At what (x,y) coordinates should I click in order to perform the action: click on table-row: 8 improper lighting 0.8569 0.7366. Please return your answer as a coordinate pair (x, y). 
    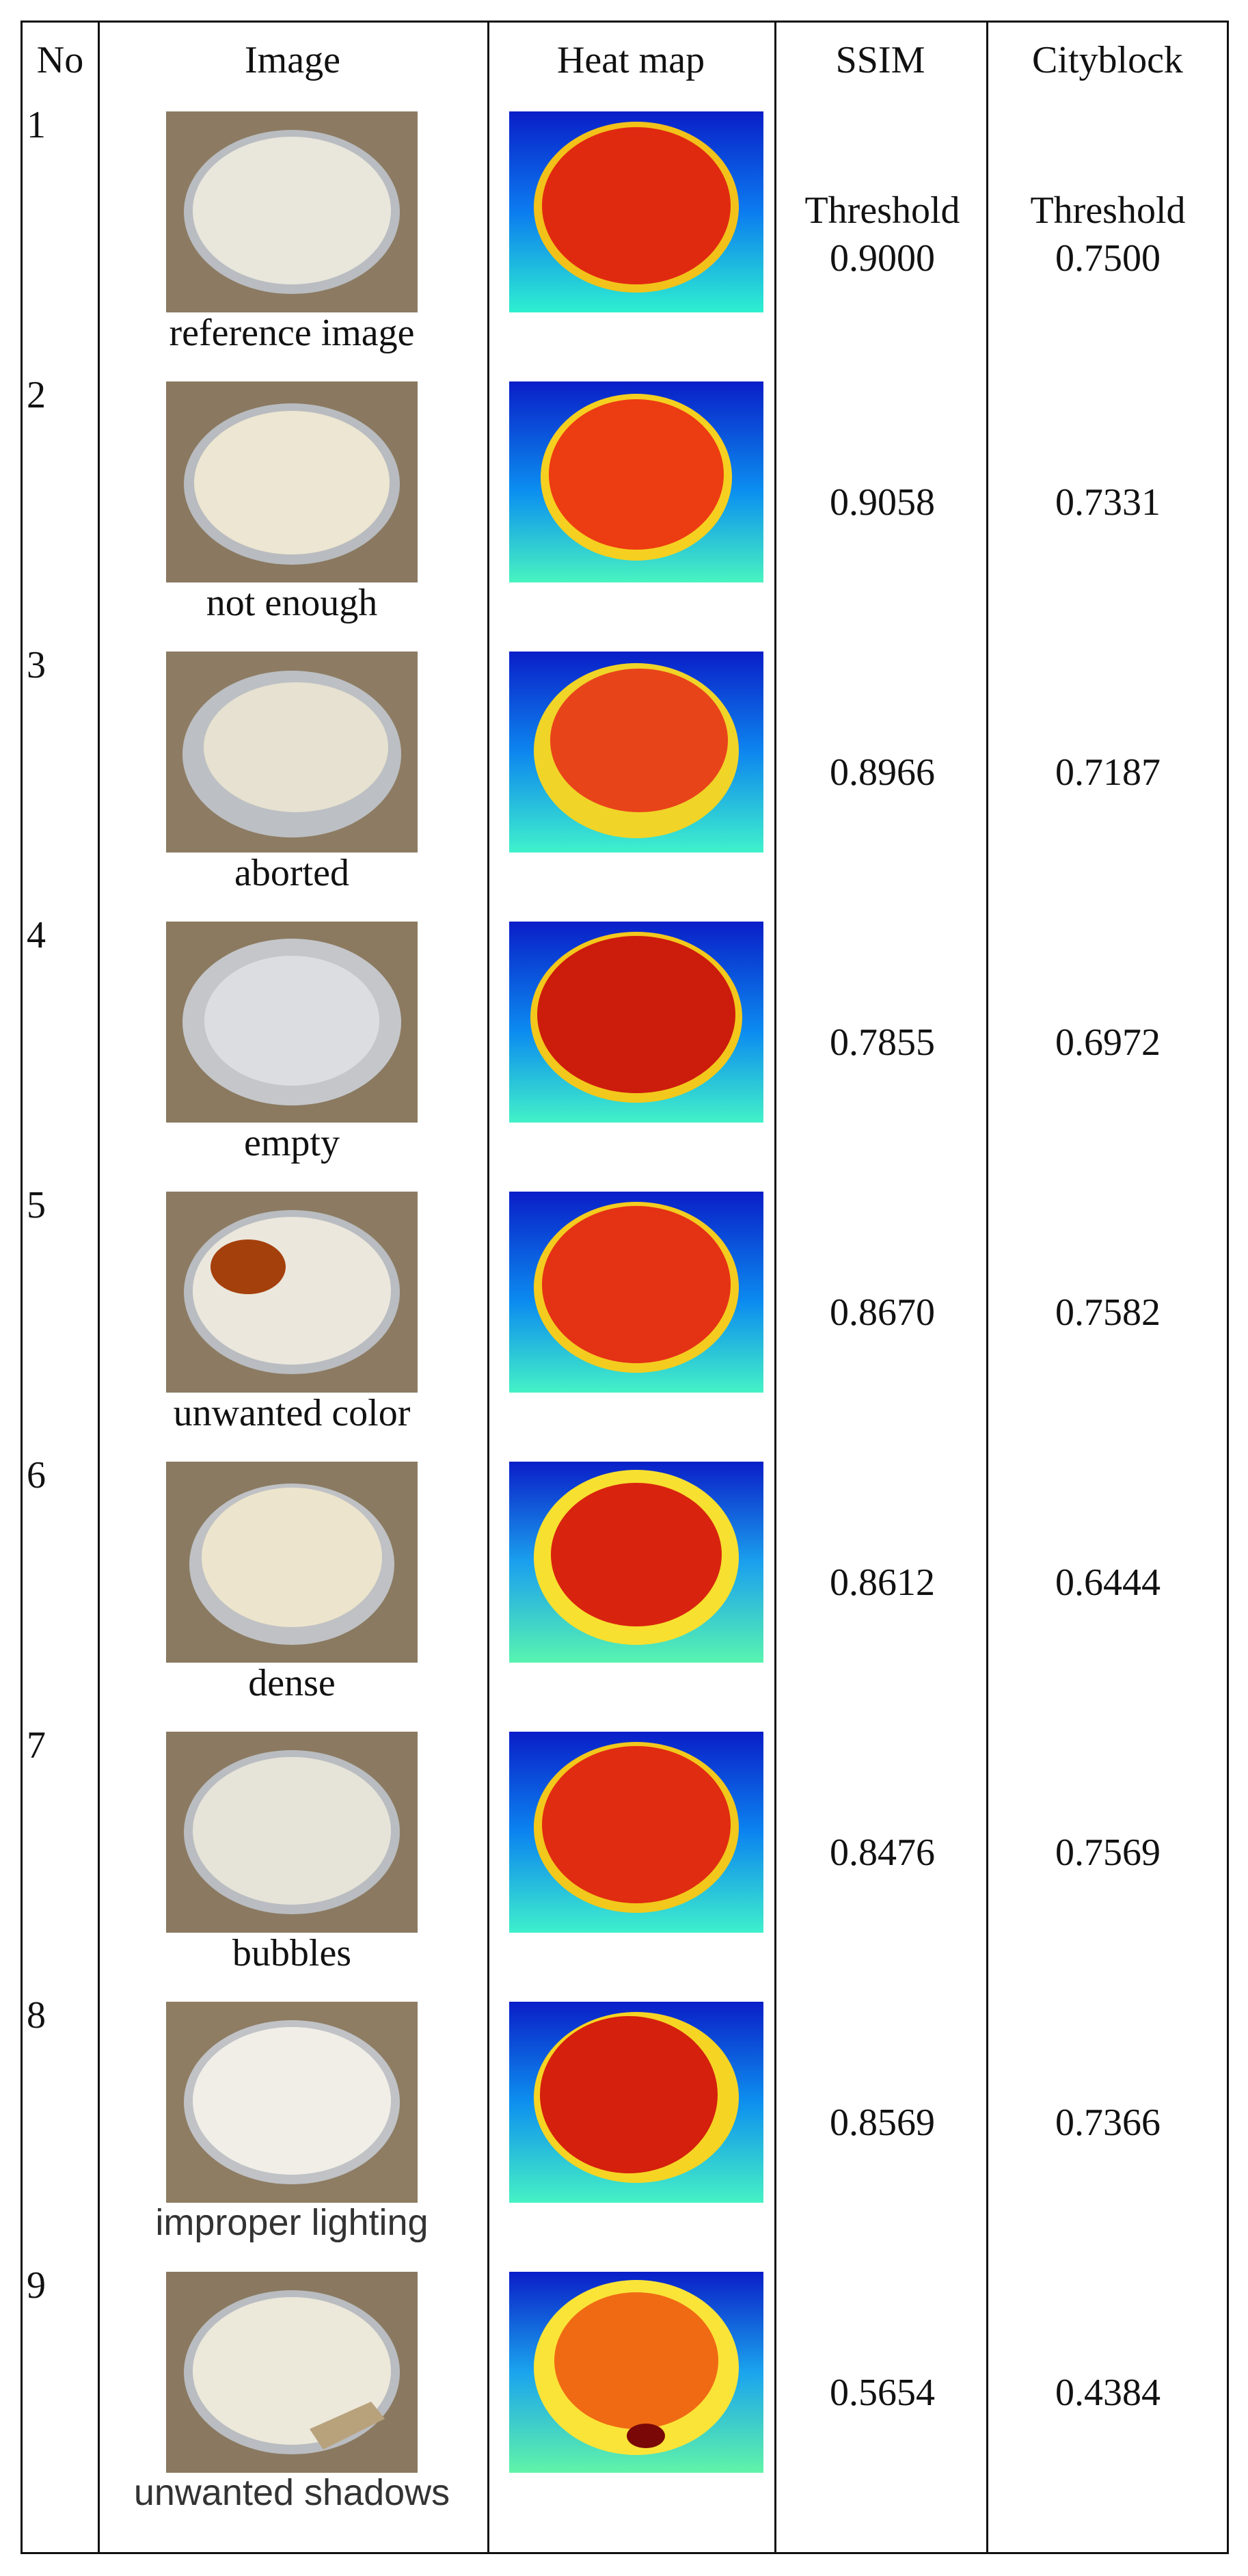
    Looking at the image, I should click on (625, 2123).